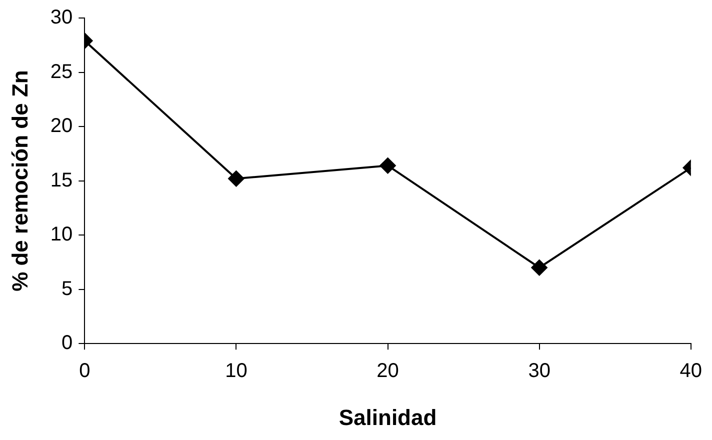  Describe the element at coordinates (61, 17) in the screenshot. I see `y-tick-label: 30` at that location.